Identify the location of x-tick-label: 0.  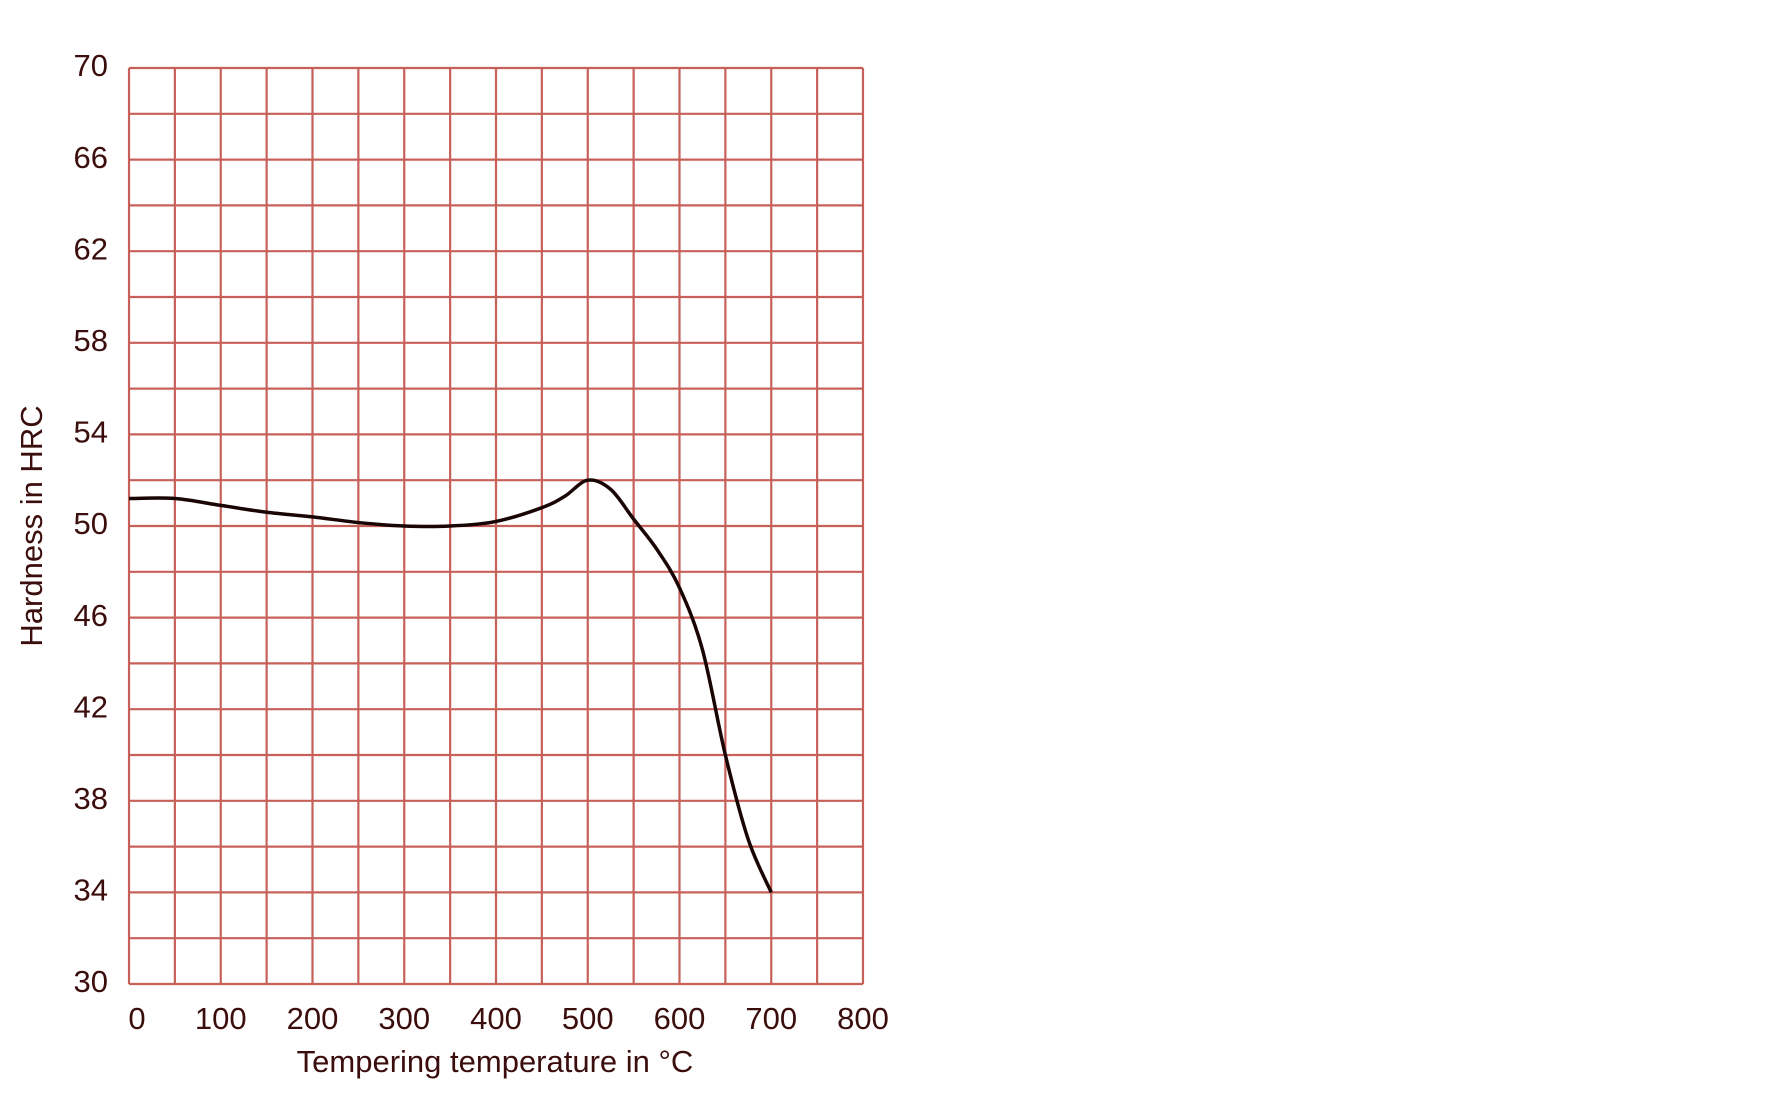
(136, 1018).